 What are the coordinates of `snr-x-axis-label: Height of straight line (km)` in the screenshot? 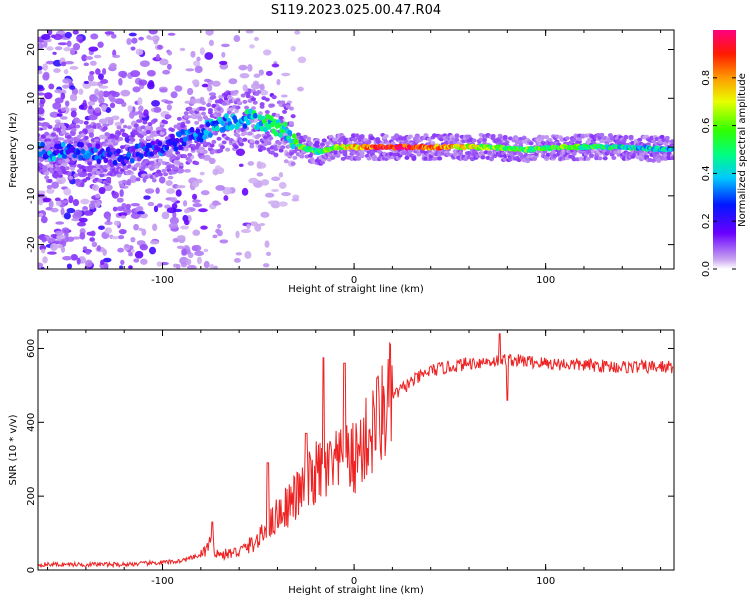 It's located at (356, 590).